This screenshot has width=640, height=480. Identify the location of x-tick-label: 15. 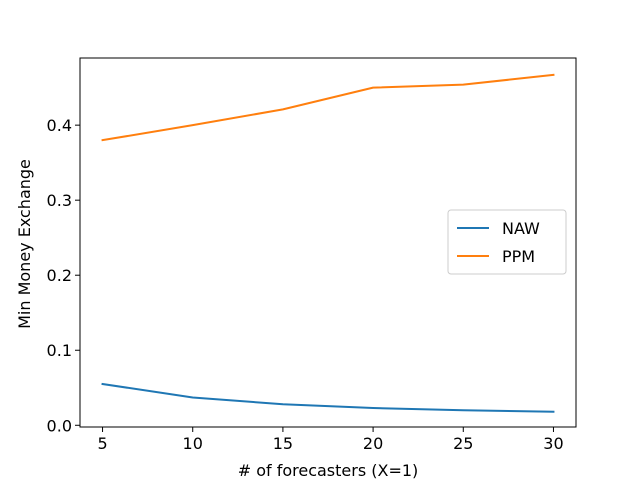
(283, 443).